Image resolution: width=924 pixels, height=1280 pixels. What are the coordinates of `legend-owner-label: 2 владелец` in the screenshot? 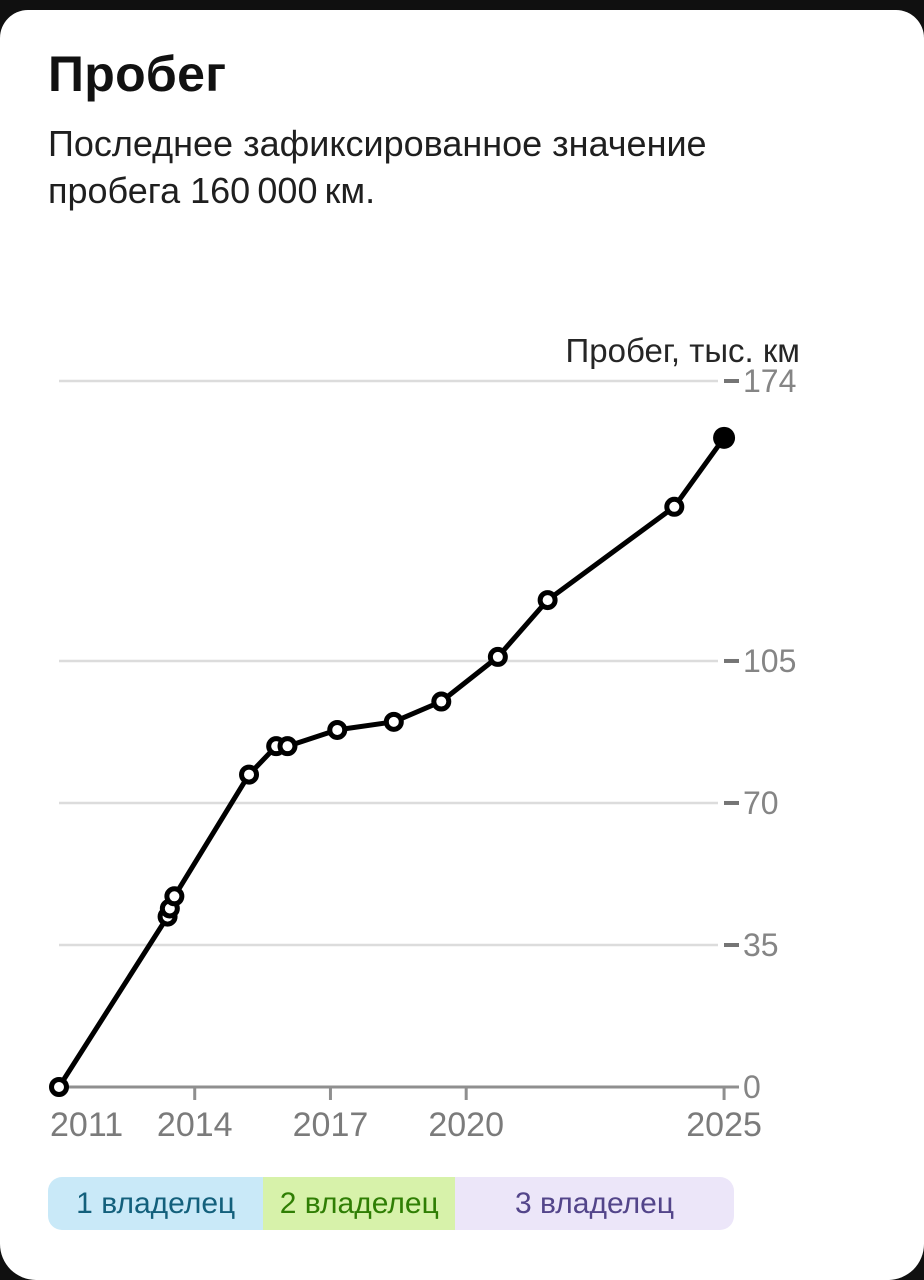 It's located at (359, 1203).